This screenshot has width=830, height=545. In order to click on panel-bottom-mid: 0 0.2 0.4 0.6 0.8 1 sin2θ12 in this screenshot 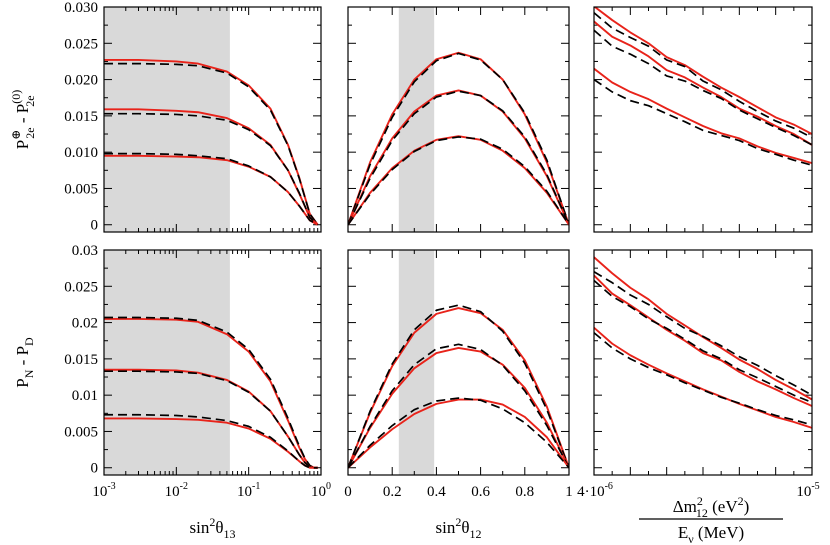, I will do `click(458, 395)`.